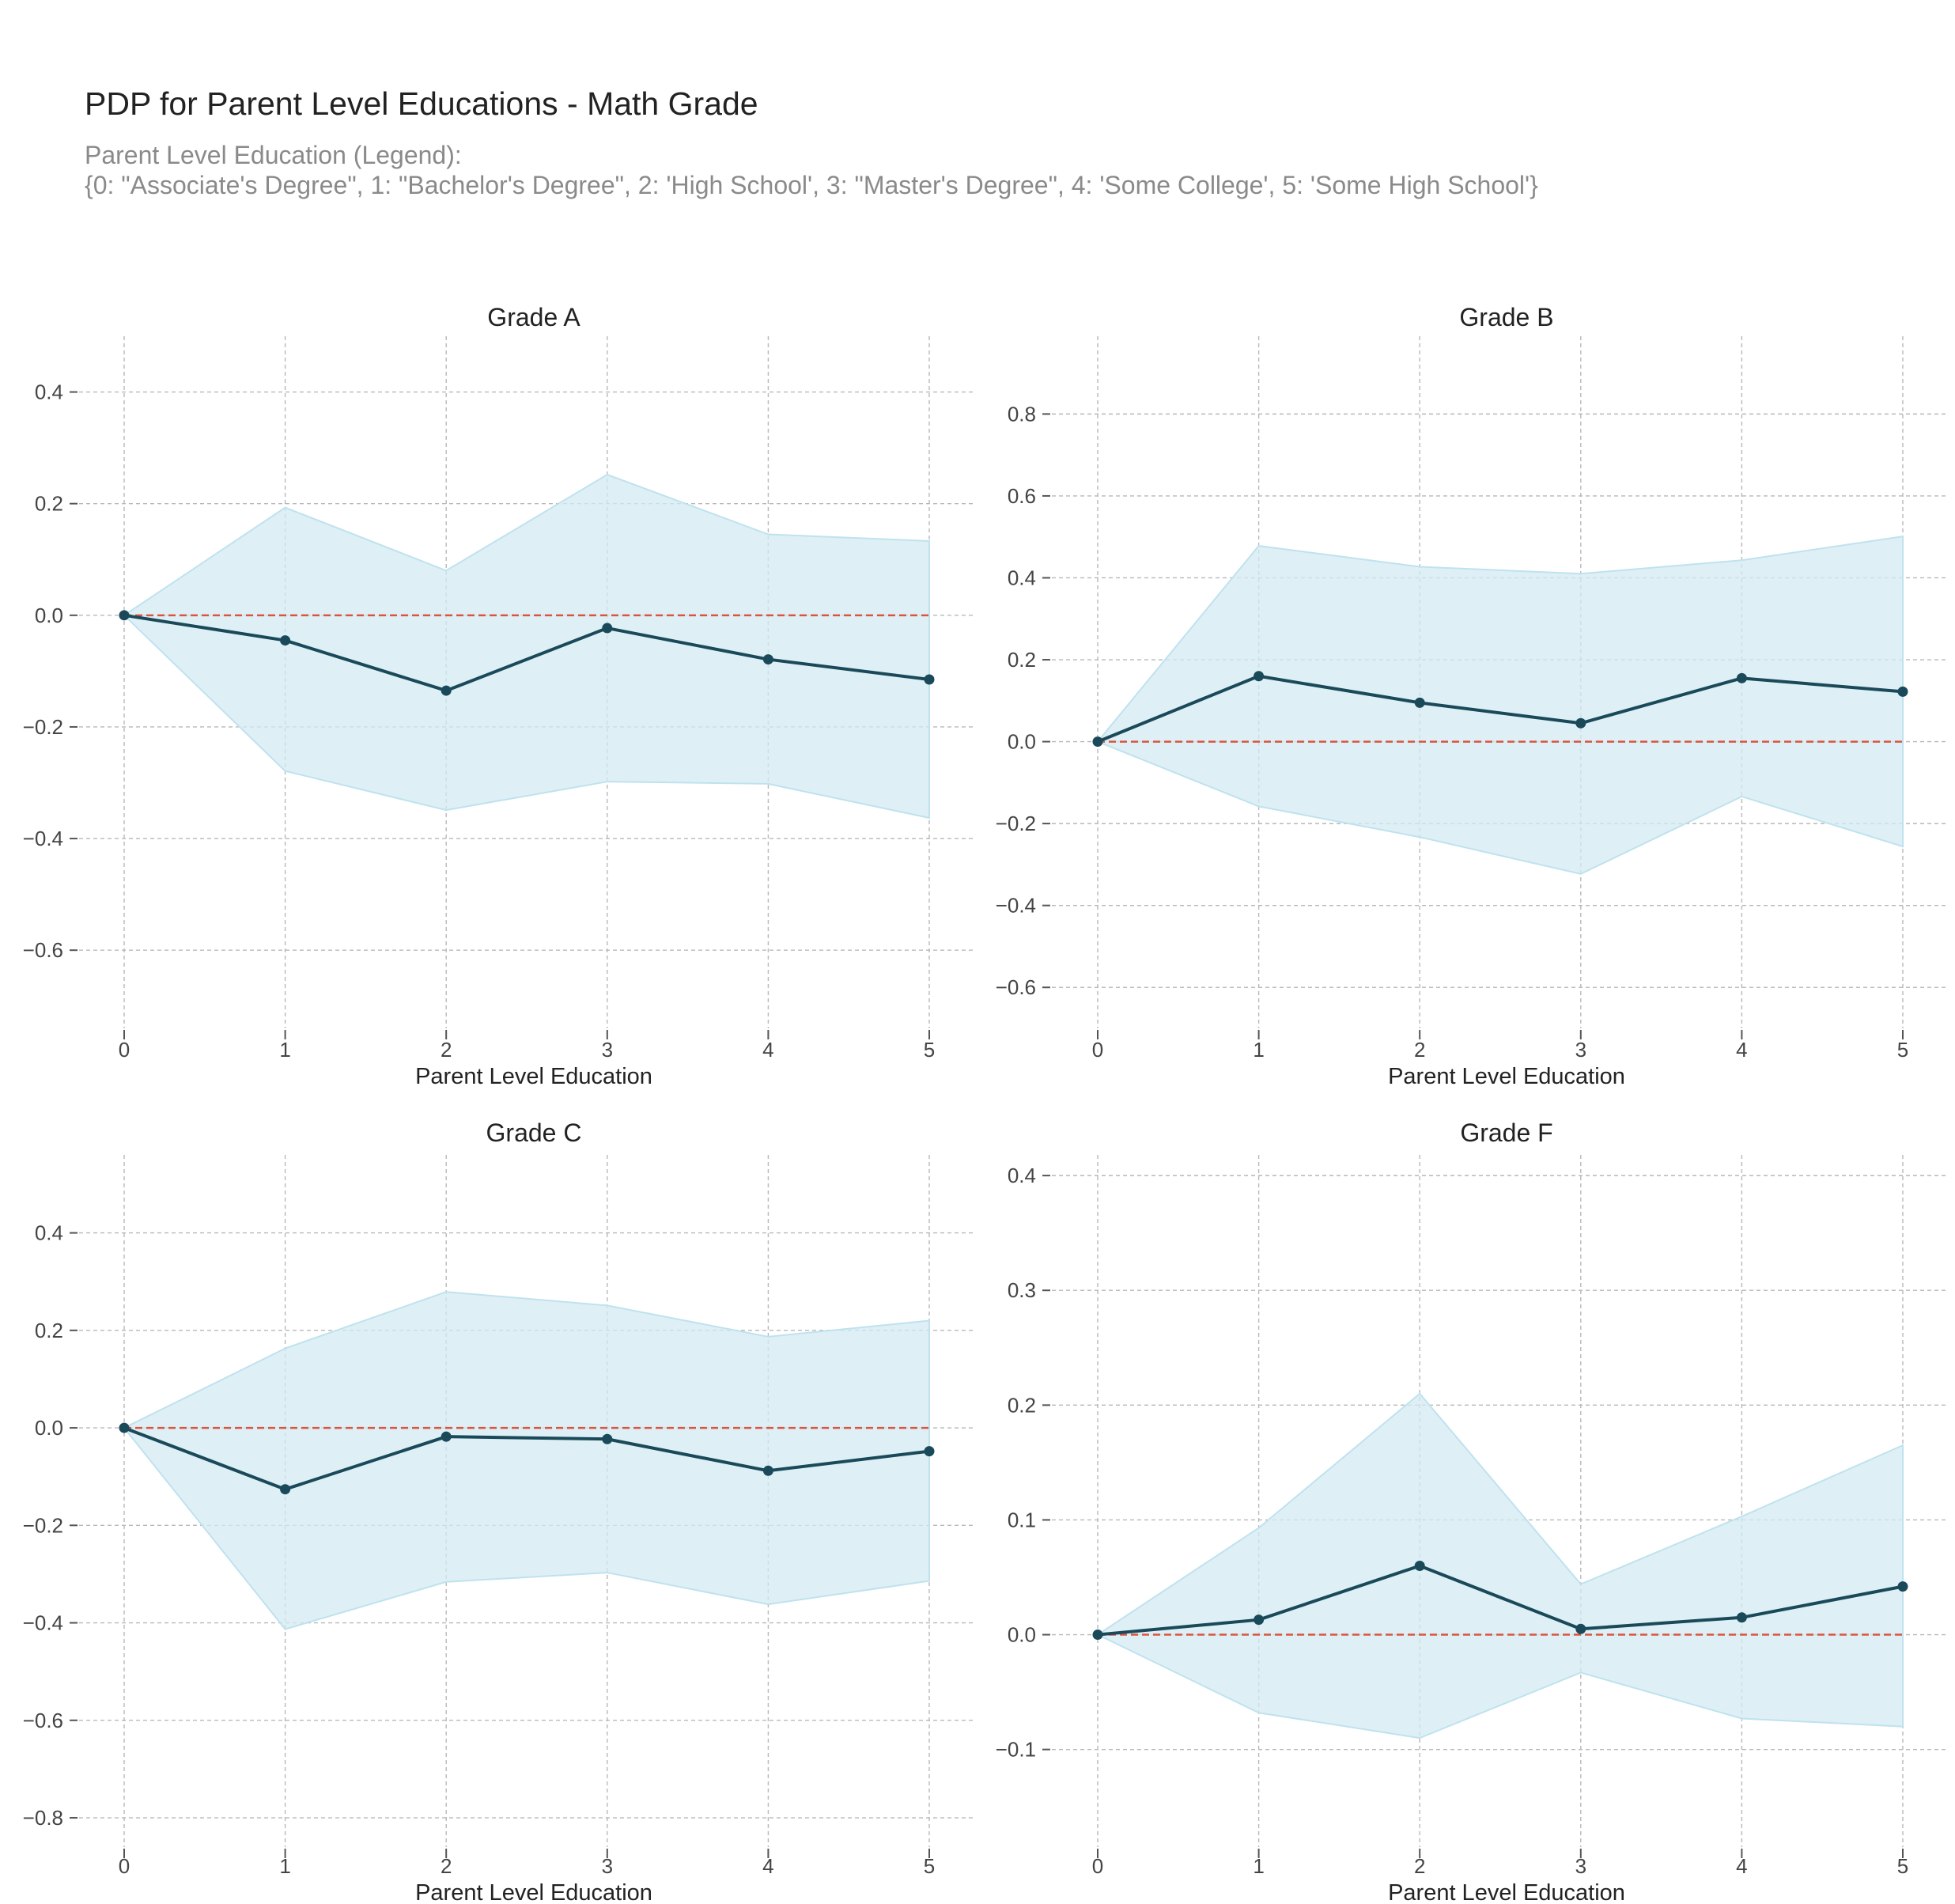 Image resolution: width=1955 pixels, height=1904 pixels. I want to click on grade-c-xtick-label: 3, so click(607, 1866).